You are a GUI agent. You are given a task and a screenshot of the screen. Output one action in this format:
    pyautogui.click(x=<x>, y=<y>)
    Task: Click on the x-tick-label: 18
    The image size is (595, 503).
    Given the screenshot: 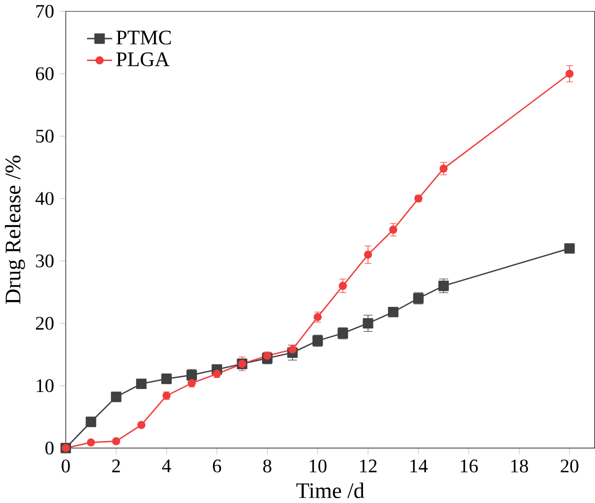 What is the action you would take?
    pyautogui.click(x=519, y=466)
    